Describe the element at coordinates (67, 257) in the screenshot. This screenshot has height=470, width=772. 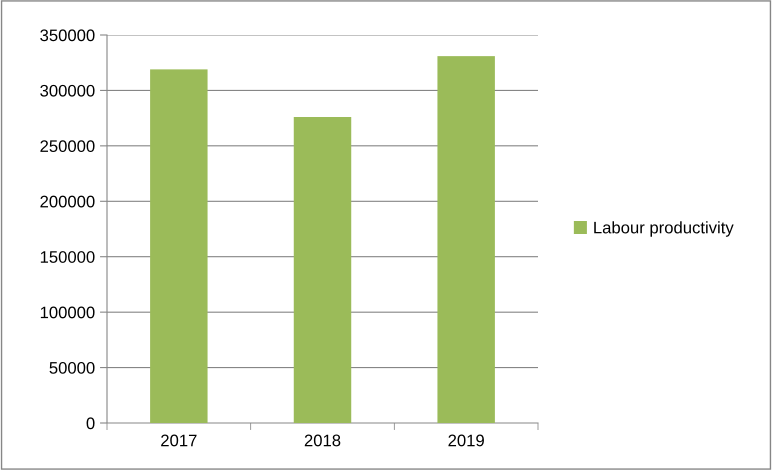
I see `y-tick-label: 150000` at that location.